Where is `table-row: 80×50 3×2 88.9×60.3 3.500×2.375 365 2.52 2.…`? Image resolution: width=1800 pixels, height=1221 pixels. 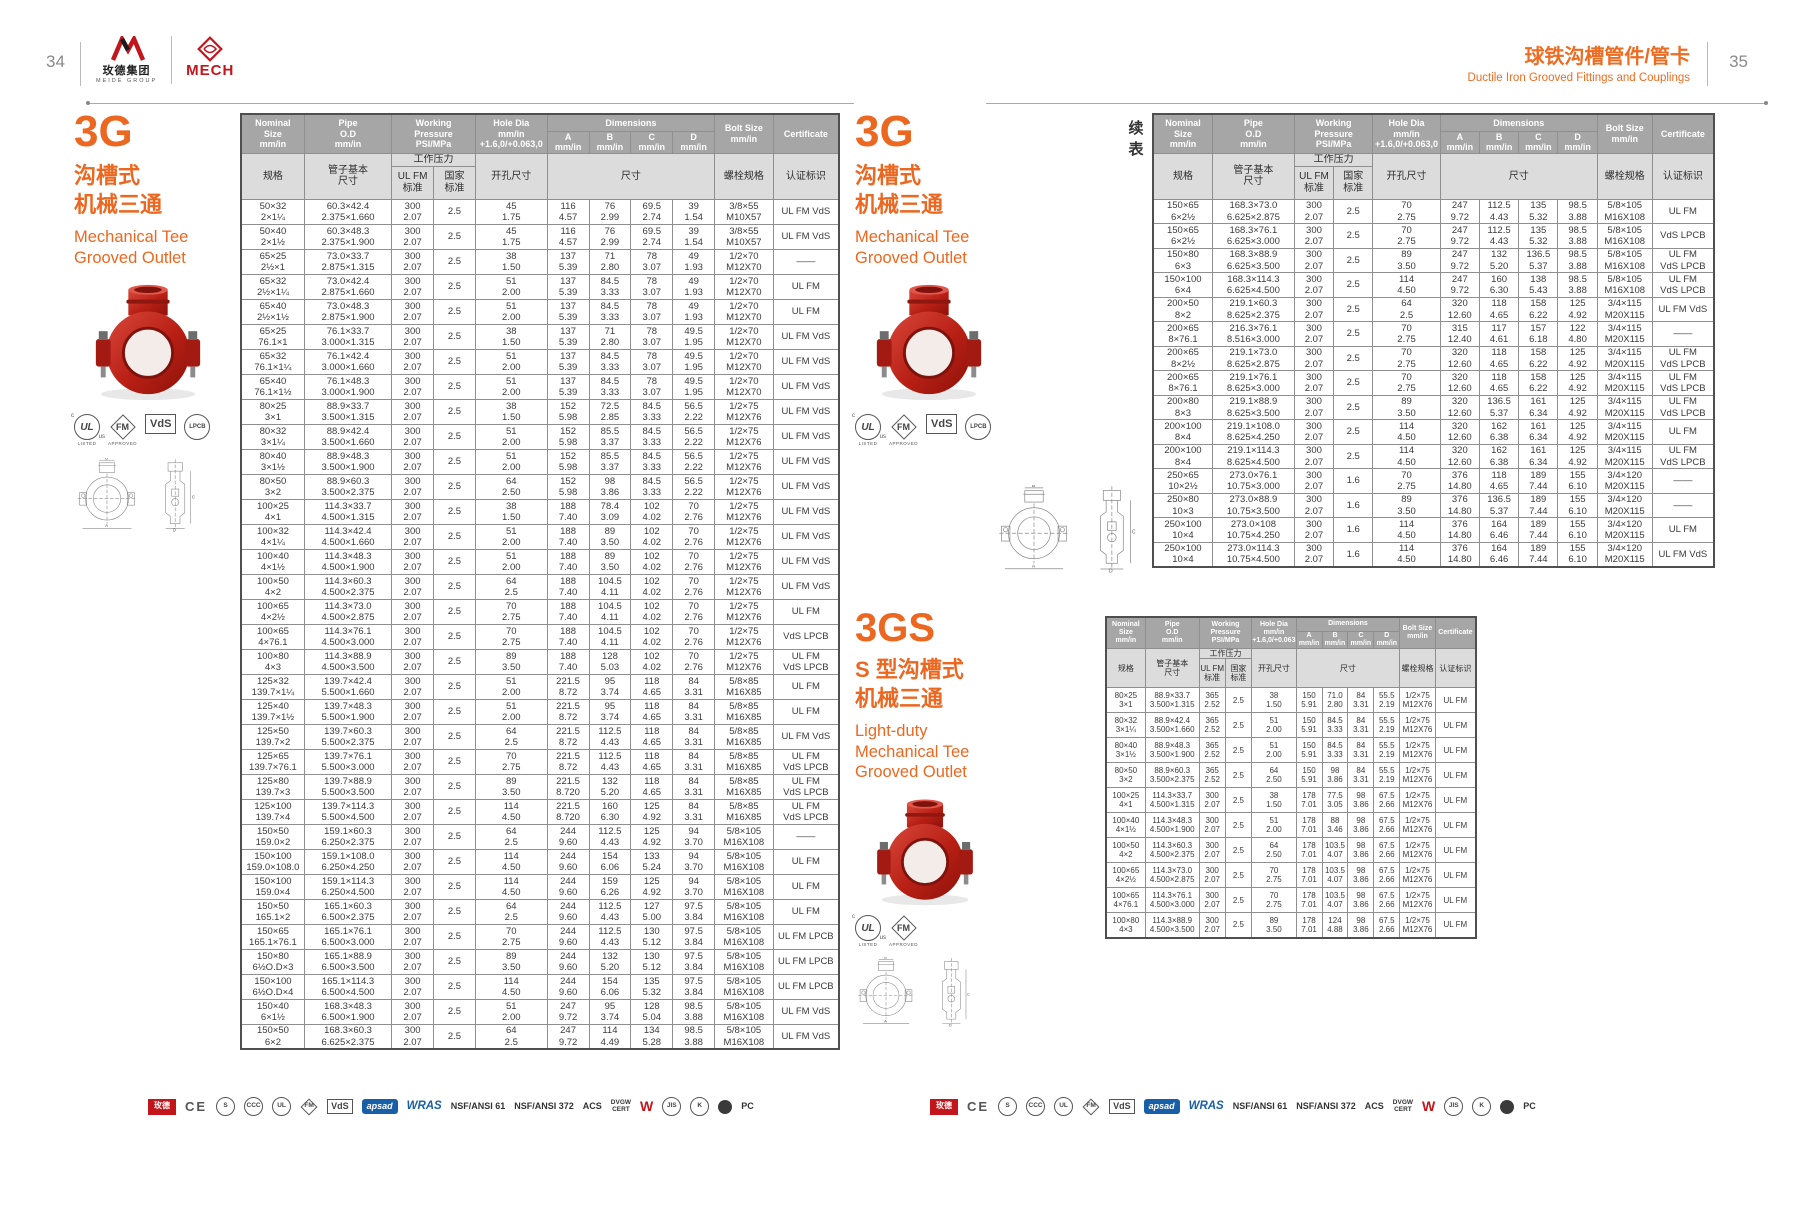
table-row: 80×50 3×2 88.9×60.3 3.500×2.375 365 2.52 2.… is located at coordinates (1291, 775).